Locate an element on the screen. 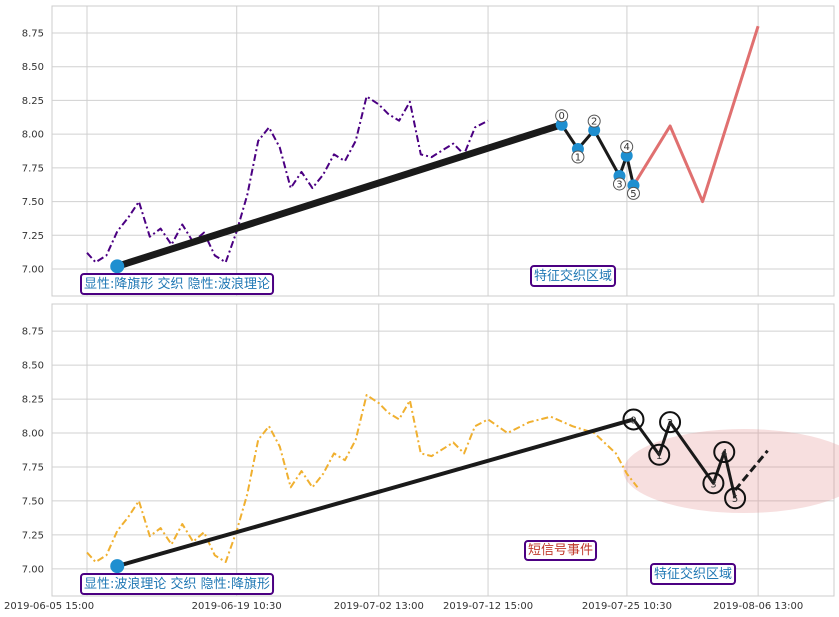 This screenshot has width=839, height=617. annotation-label: 显性:降旗形 交织 隐性:波浪理论 is located at coordinates (177, 284).